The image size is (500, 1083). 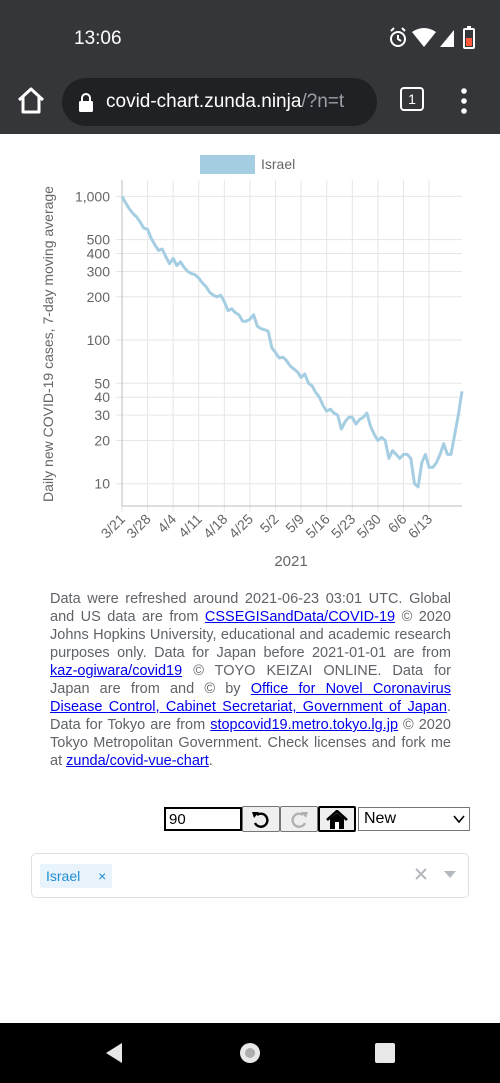 What do you see at coordinates (215, 526) in the screenshot?
I see `x-tick-label: 4/18` at bounding box center [215, 526].